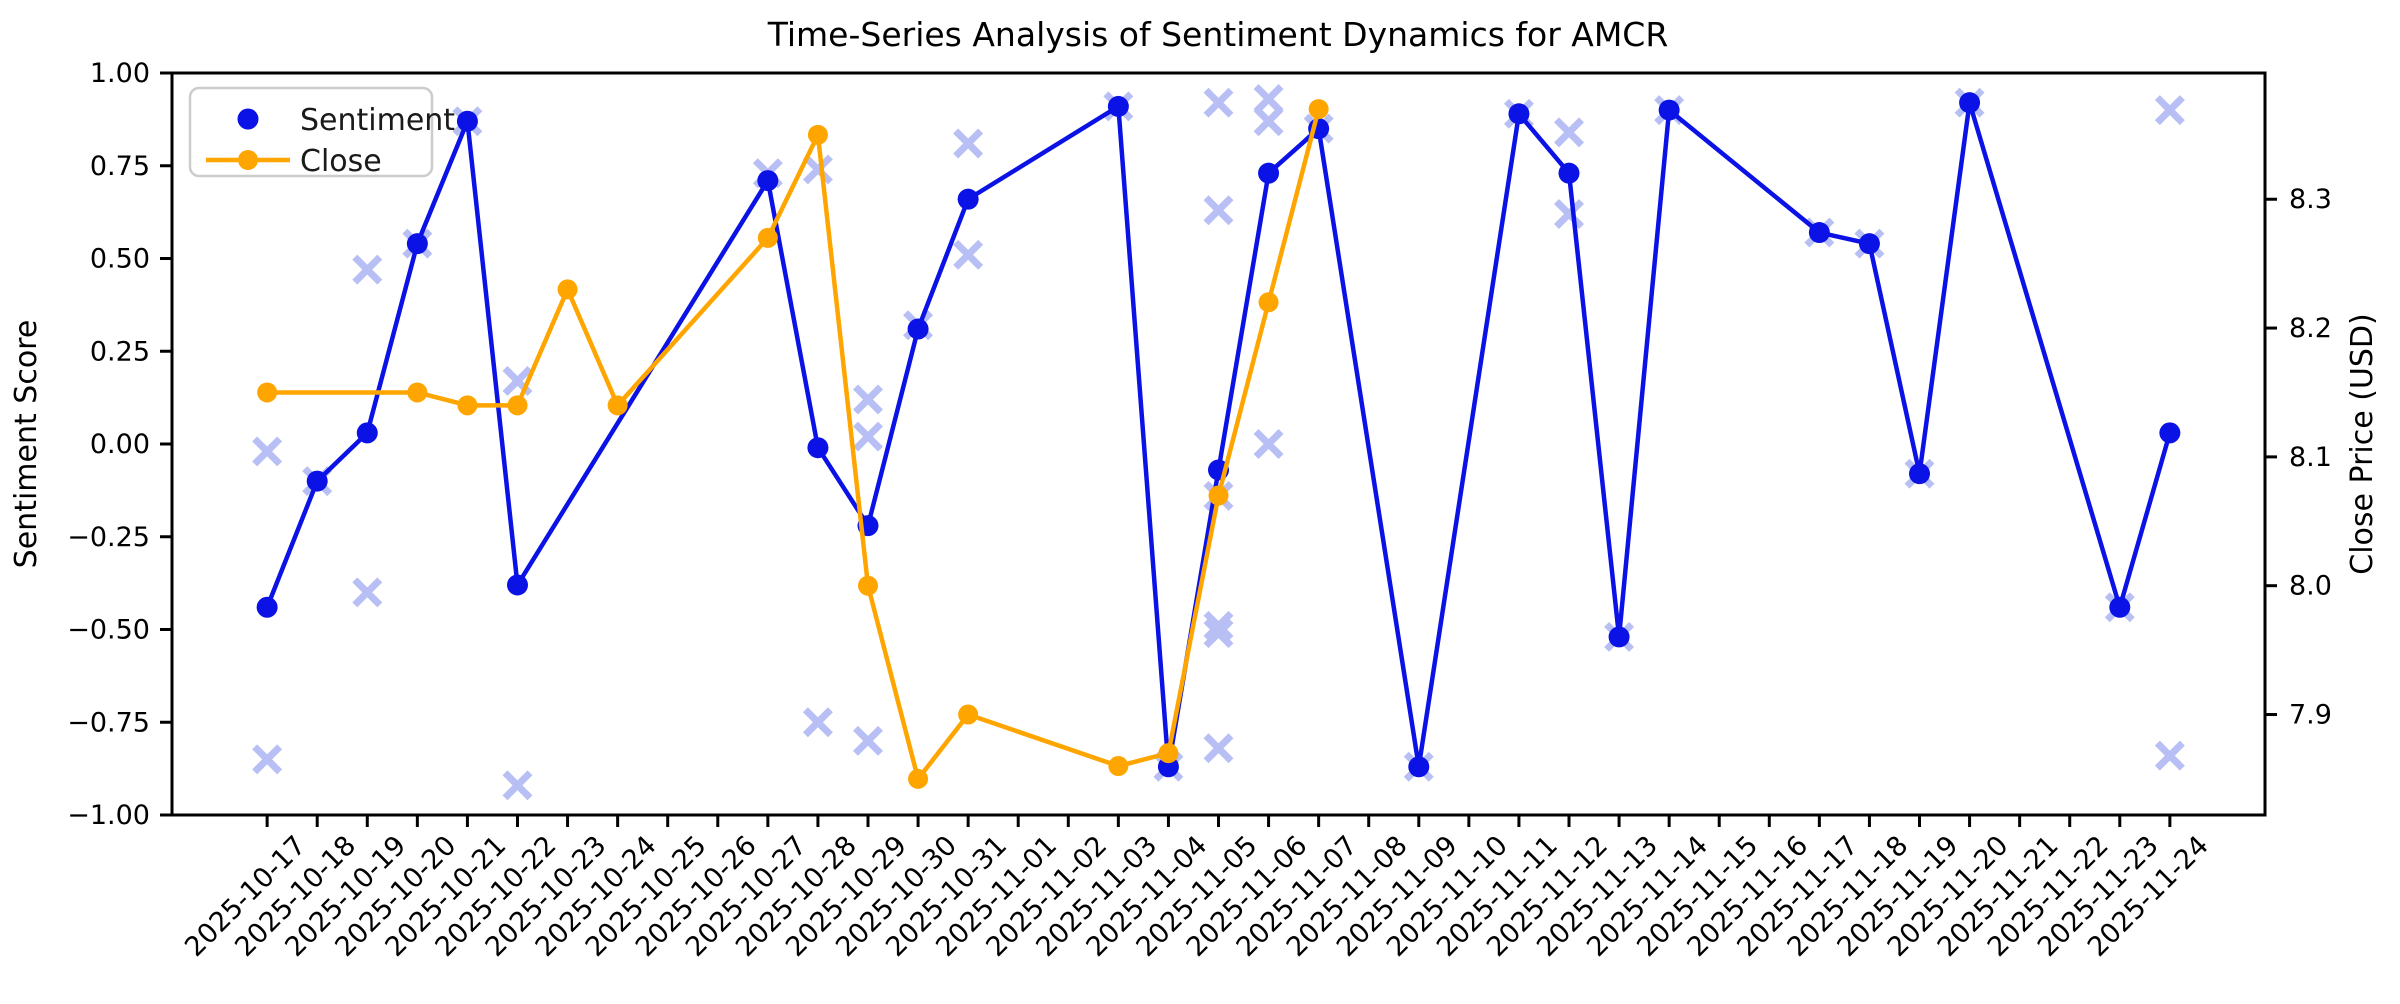 The width and height of the screenshot is (2400, 1004). What do you see at coordinates (377, 120) in the screenshot?
I see `legend-label-sentiment: Sentiment` at bounding box center [377, 120].